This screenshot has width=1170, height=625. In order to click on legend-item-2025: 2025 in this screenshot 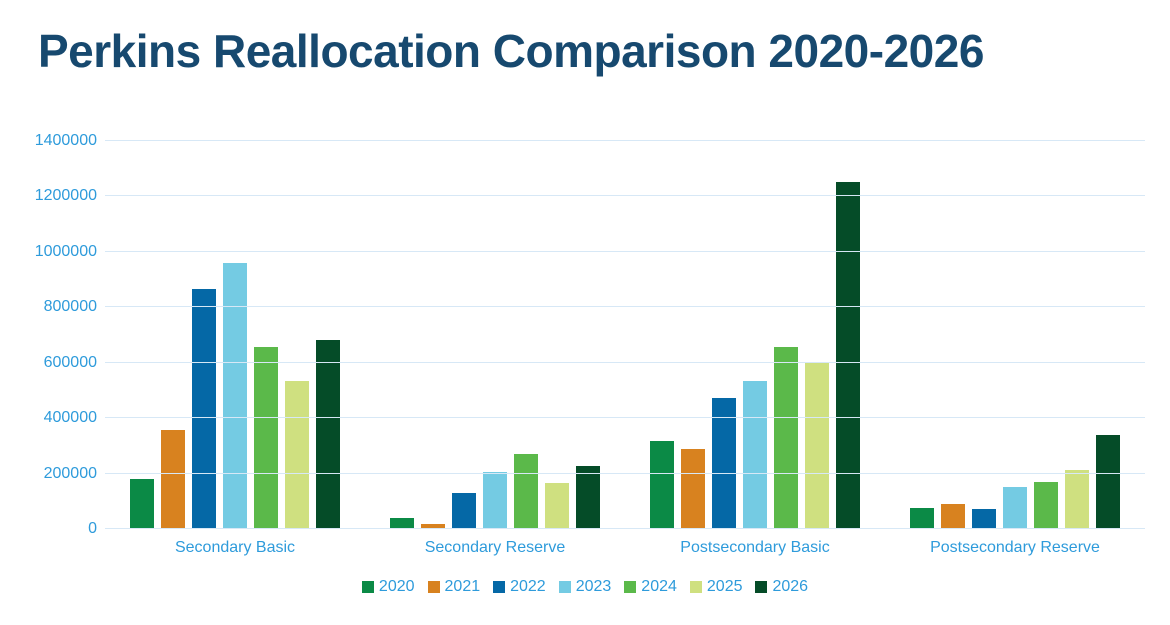, I will do `click(716, 587)`.